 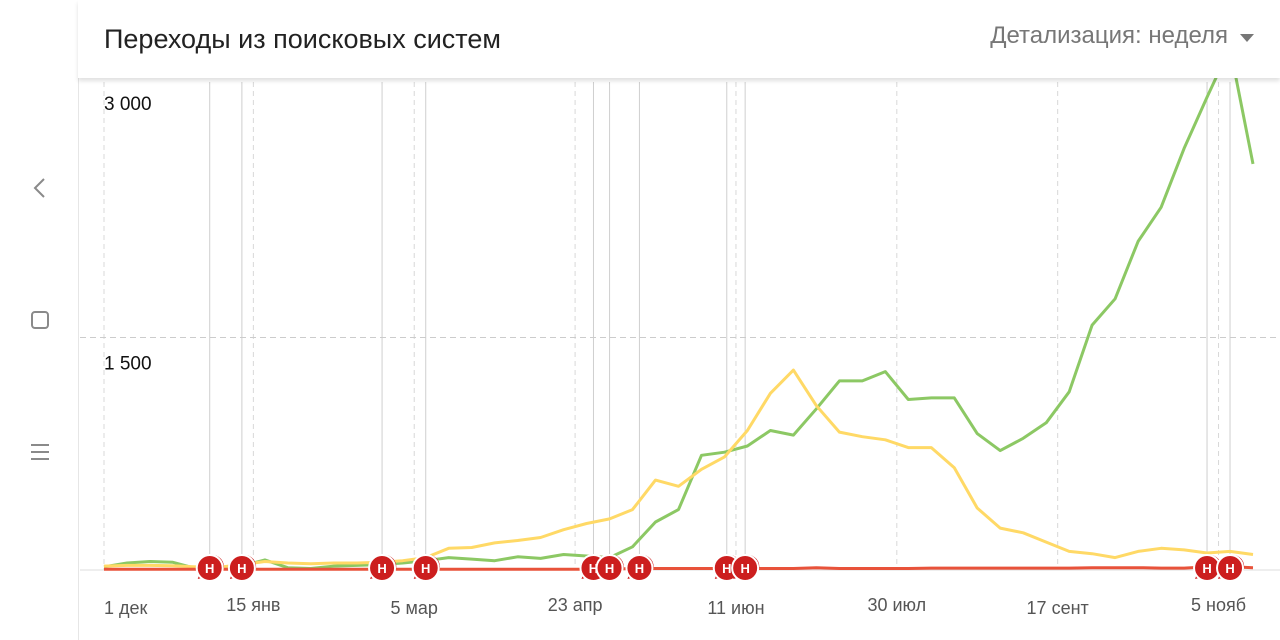 What do you see at coordinates (1218, 605) in the screenshot?
I see `x-tick-label: 5 нояб` at bounding box center [1218, 605].